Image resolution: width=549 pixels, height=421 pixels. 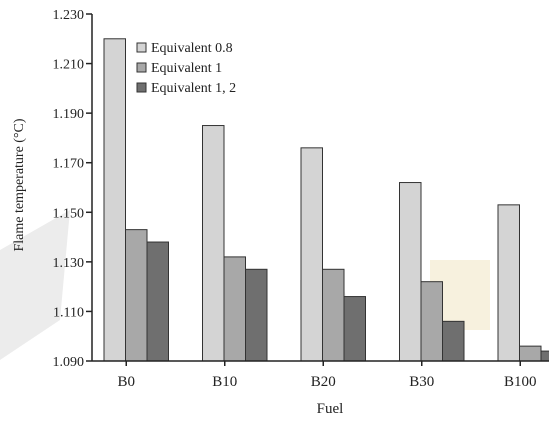 What do you see at coordinates (323, 382) in the screenshot?
I see `x-tick-label: B20` at bounding box center [323, 382].